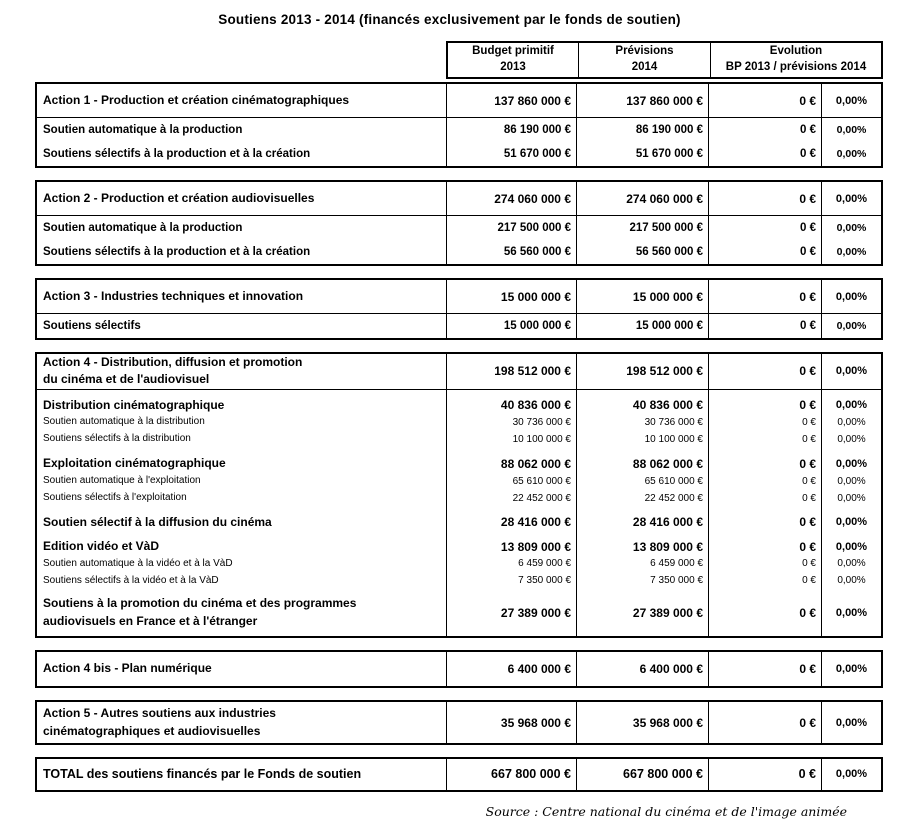 This screenshot has height=819, width=899. I want to click on row-label: Distribution cinématographique, so click(134, 404).